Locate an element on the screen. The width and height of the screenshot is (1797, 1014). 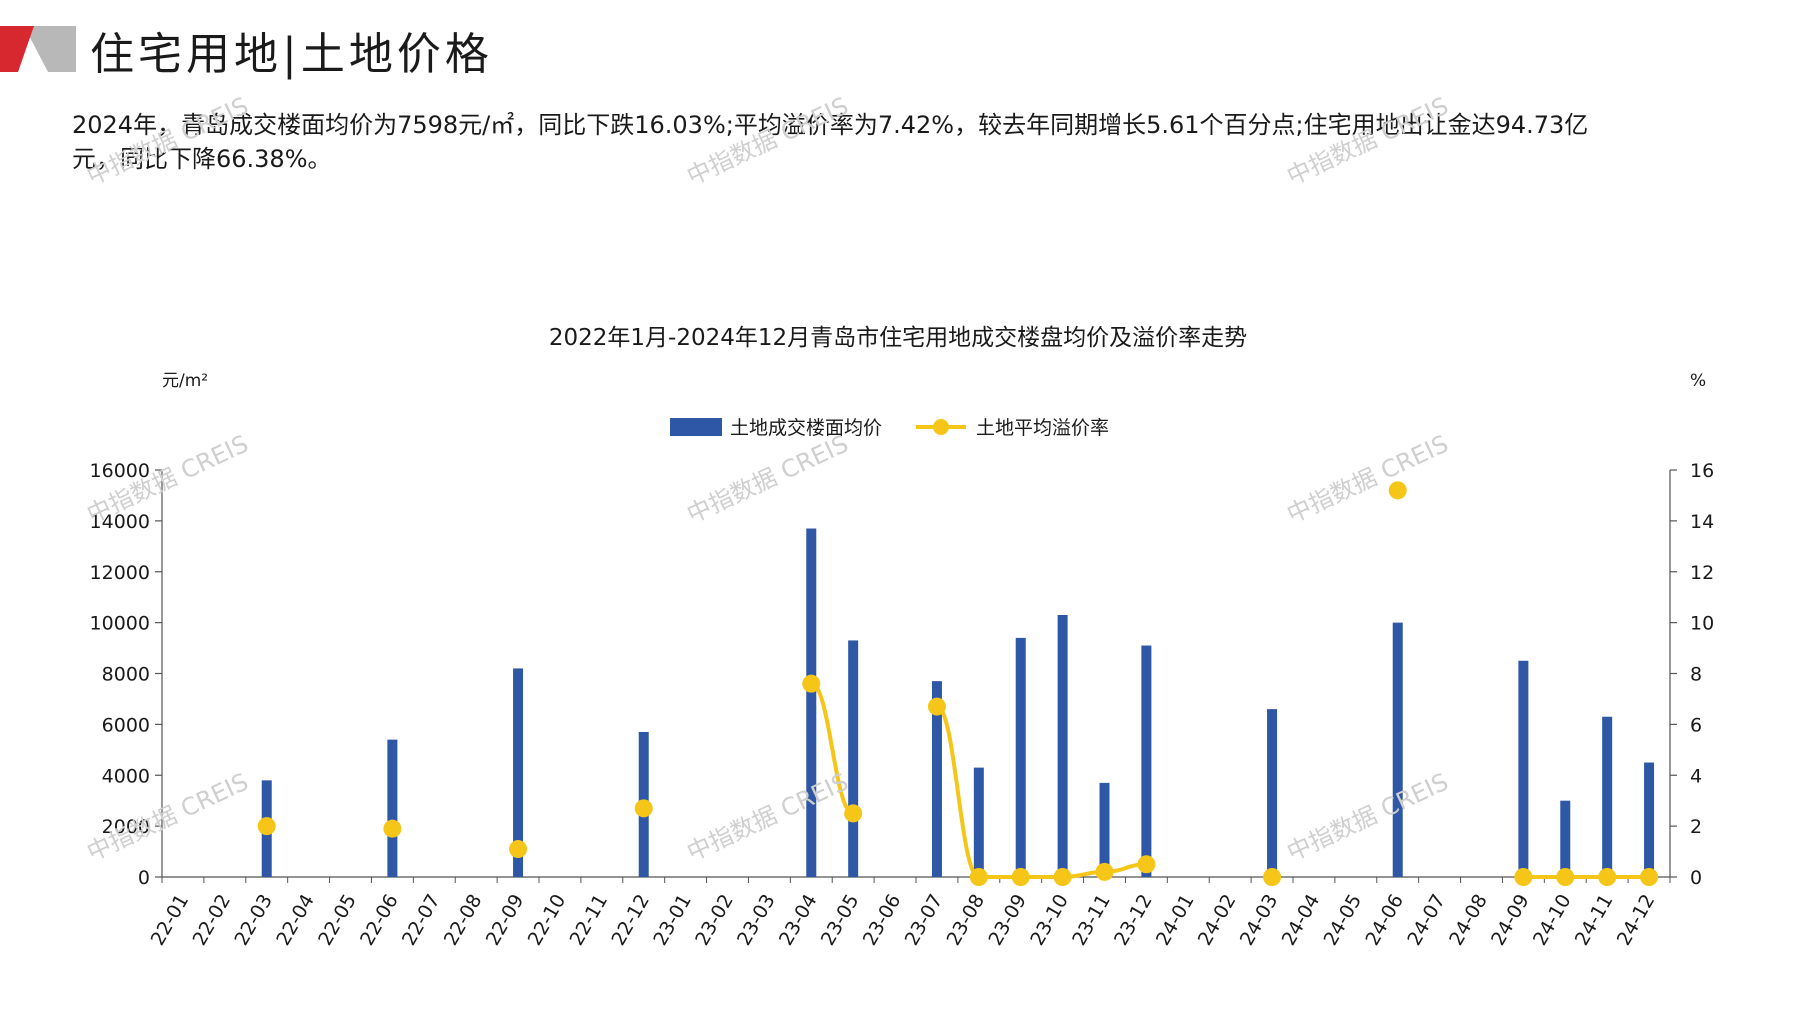
left-axis-unit: 元/m² is located at coordinates (185, 381).